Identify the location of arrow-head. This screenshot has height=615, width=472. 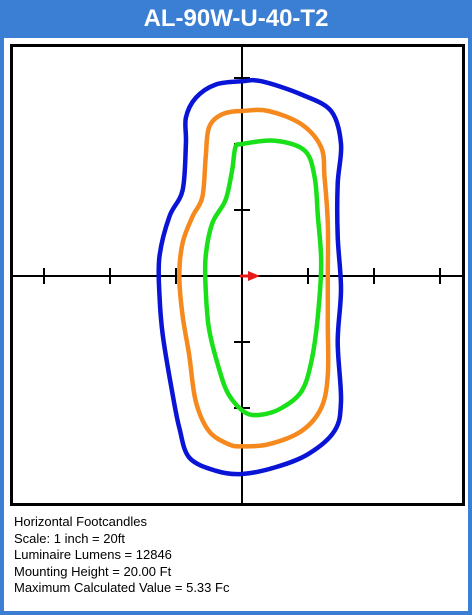
(254, 276).